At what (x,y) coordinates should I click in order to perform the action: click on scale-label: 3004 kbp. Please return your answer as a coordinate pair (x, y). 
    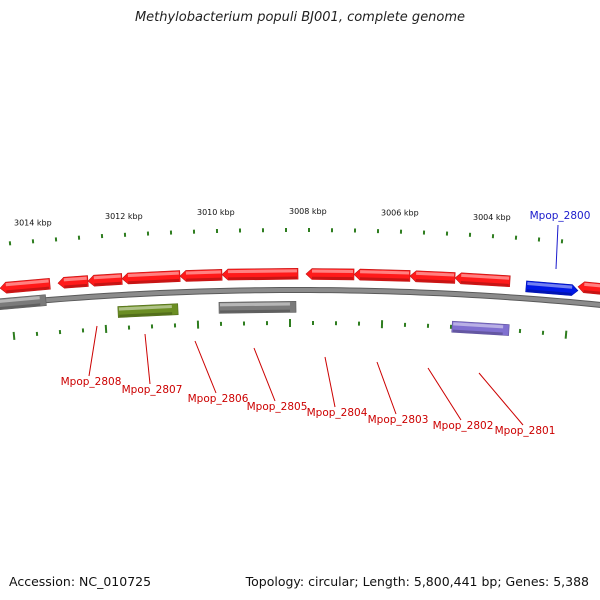
    Looking at the image, I should click on (492, 217).